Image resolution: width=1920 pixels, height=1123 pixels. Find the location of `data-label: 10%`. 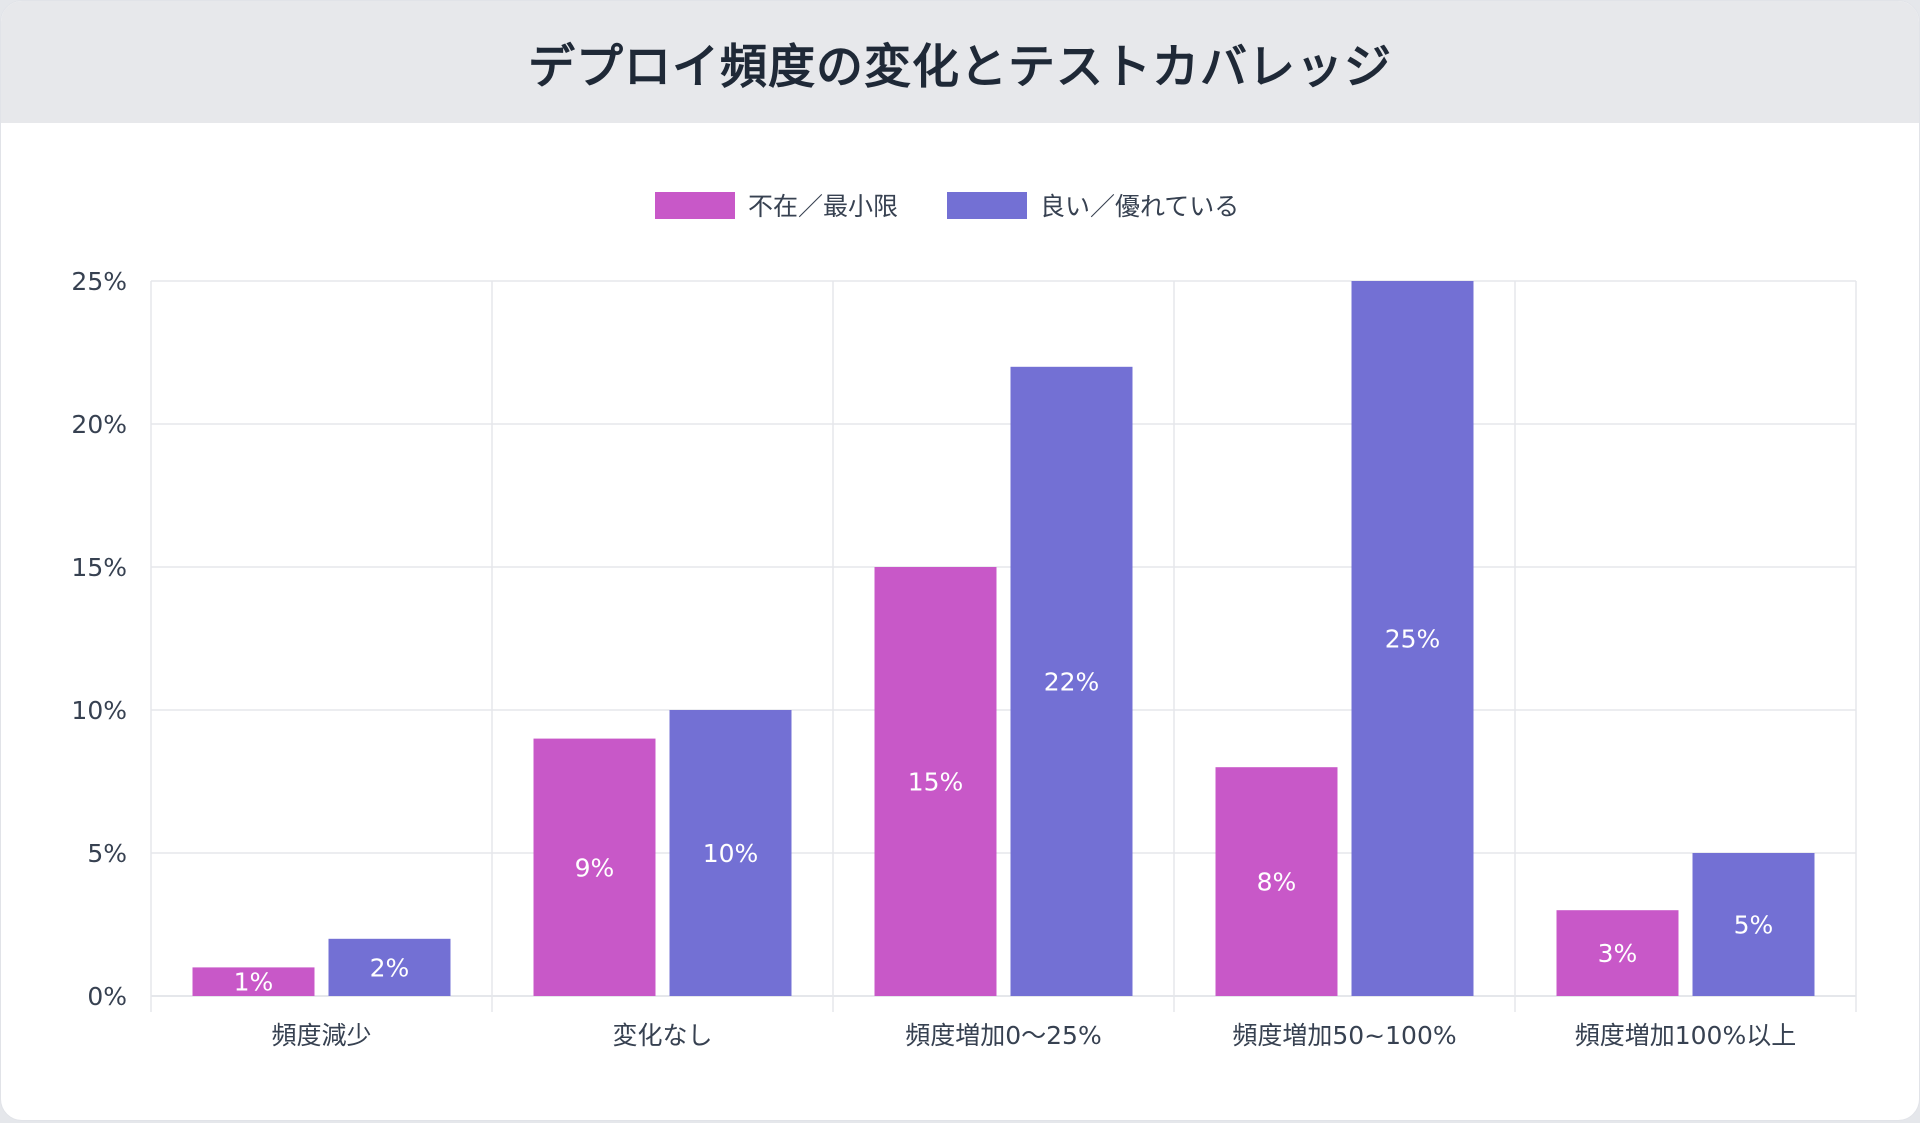

data-label: 10% is located at coordinates (731, 853).